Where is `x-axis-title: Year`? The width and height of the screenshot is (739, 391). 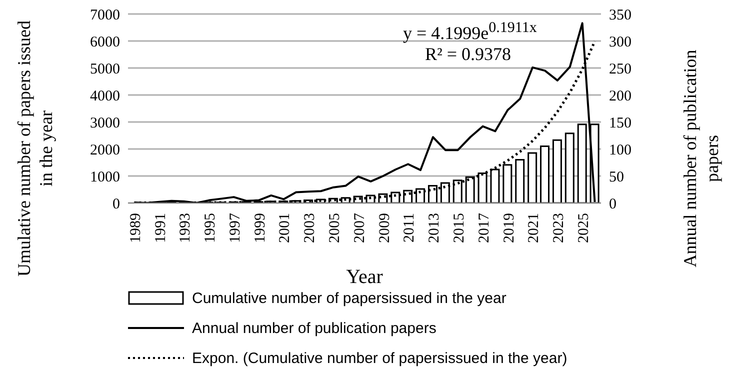 x-axis-title: Year is located at coordinates (365, 277).